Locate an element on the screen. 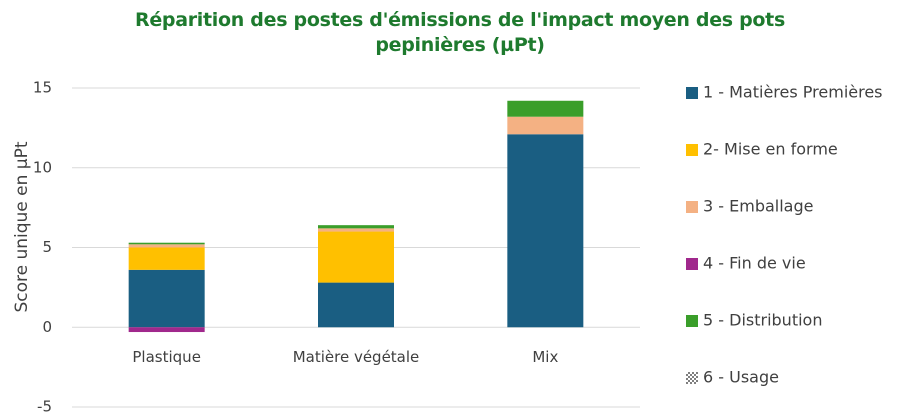 This screenshot has width=901, height=414. legend-label: 2- Mise en forme is located at coordinates (770, 149).